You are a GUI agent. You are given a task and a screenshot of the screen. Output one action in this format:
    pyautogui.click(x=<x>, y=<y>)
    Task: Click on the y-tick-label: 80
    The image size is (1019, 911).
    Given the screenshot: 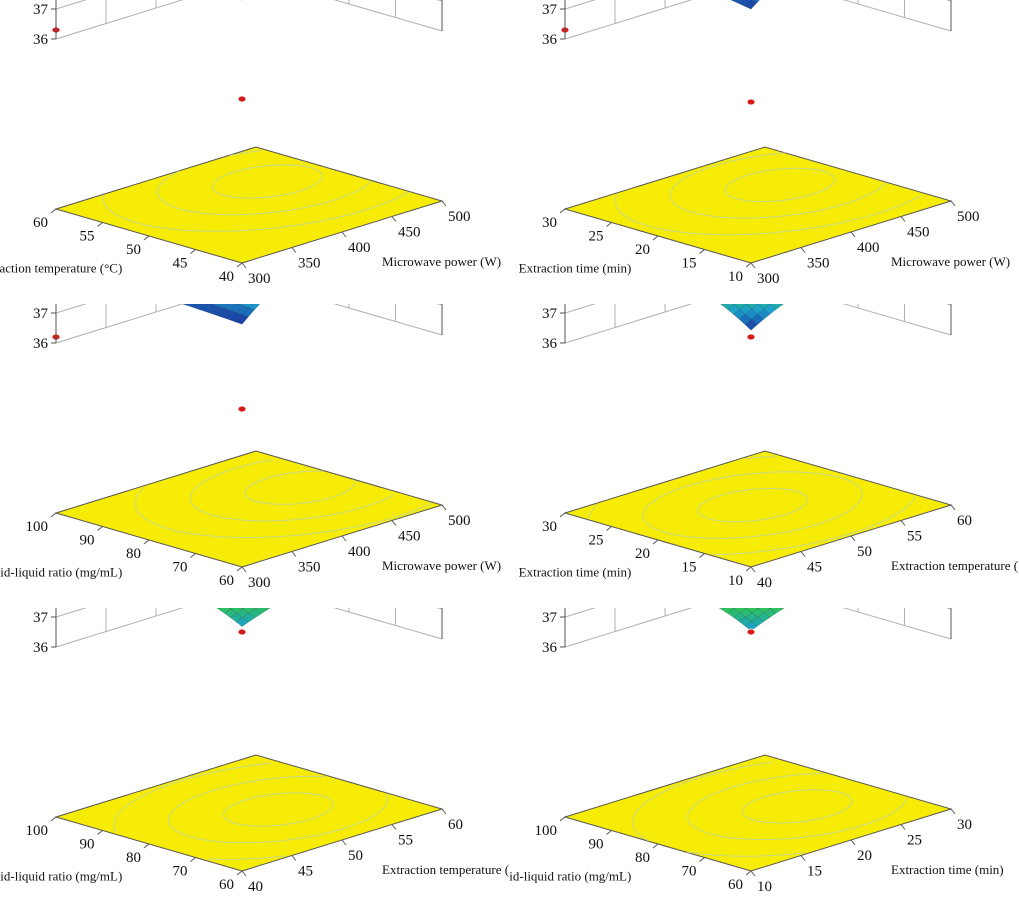 What is the action you would take?
    pyautogui.click(x=133, y=554)
    